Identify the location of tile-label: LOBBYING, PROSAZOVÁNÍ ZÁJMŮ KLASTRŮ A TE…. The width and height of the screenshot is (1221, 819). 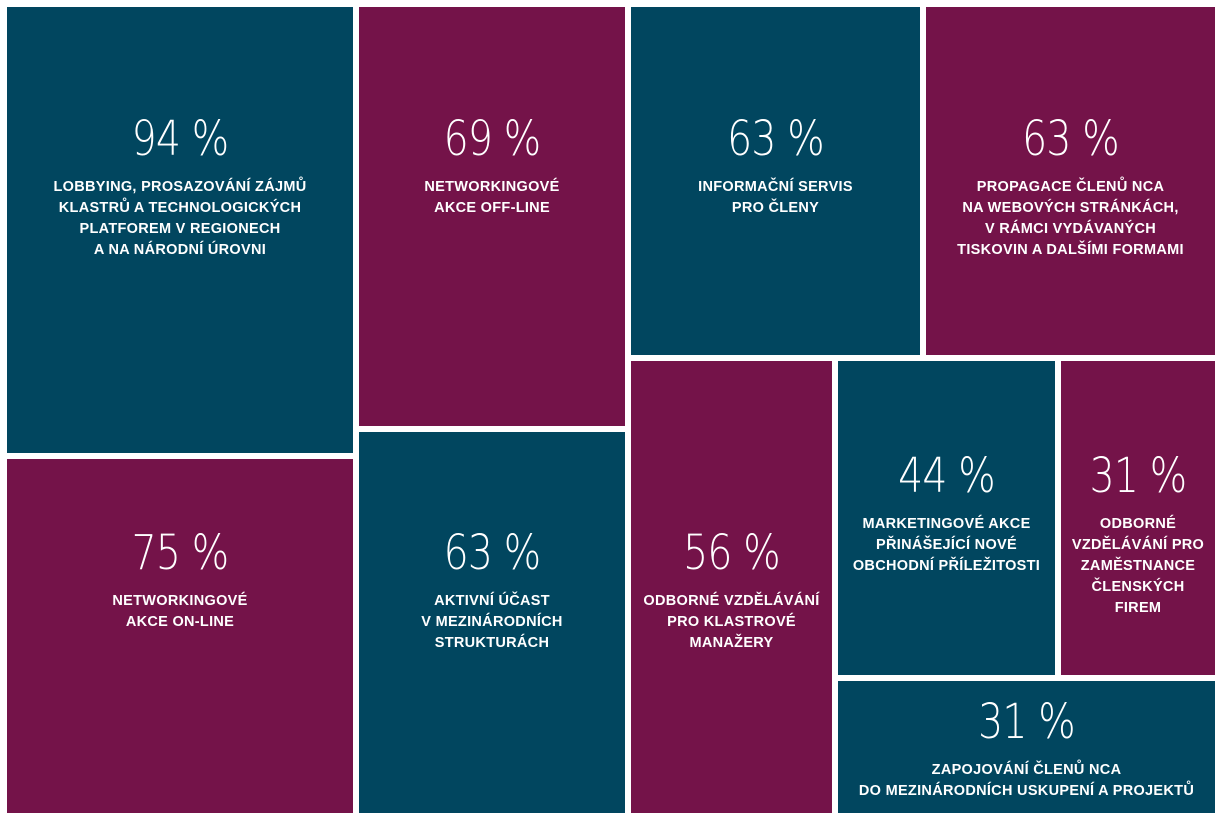
(180, 218).